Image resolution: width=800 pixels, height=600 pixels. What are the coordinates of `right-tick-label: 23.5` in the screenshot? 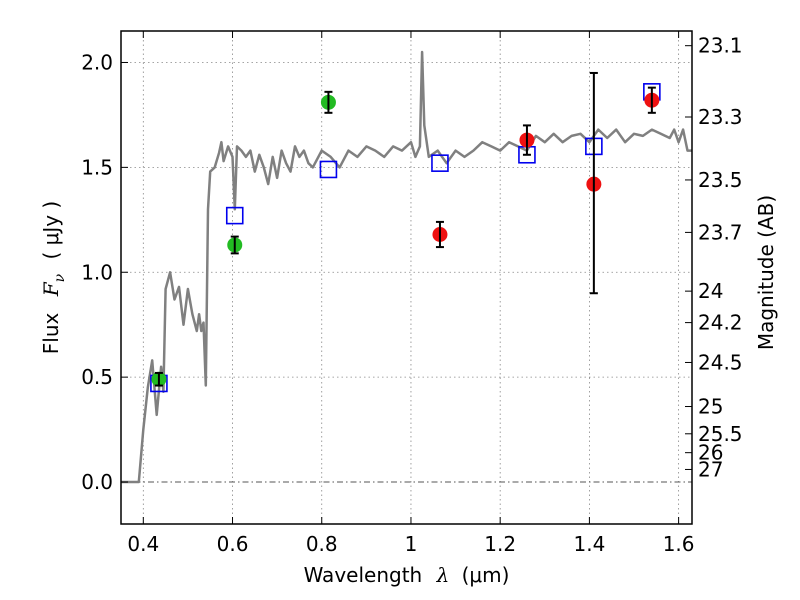 It's located at (720, 180).